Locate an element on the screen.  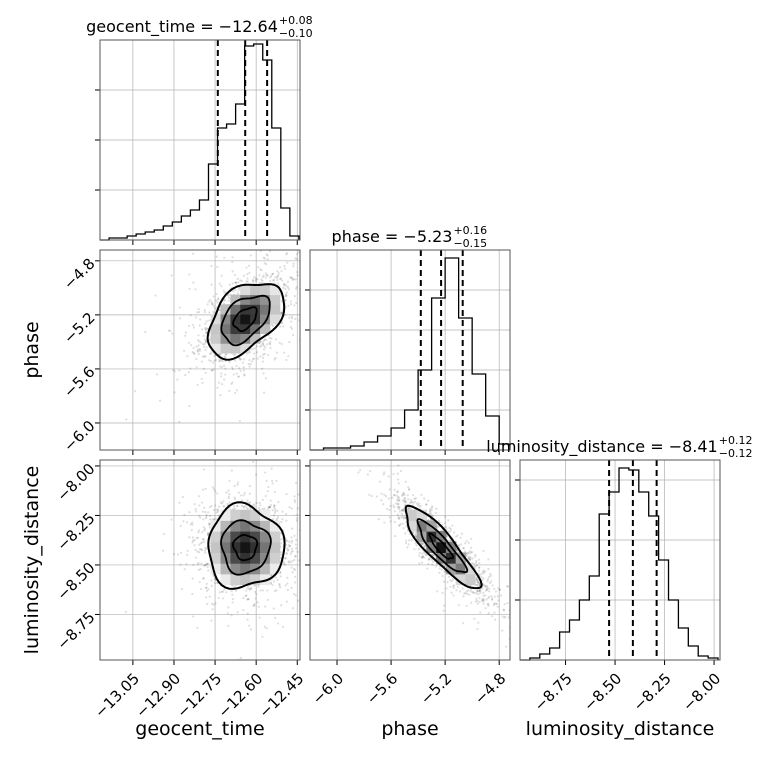
y-tick-label: −4.8 is located at coordinates (79, 274).